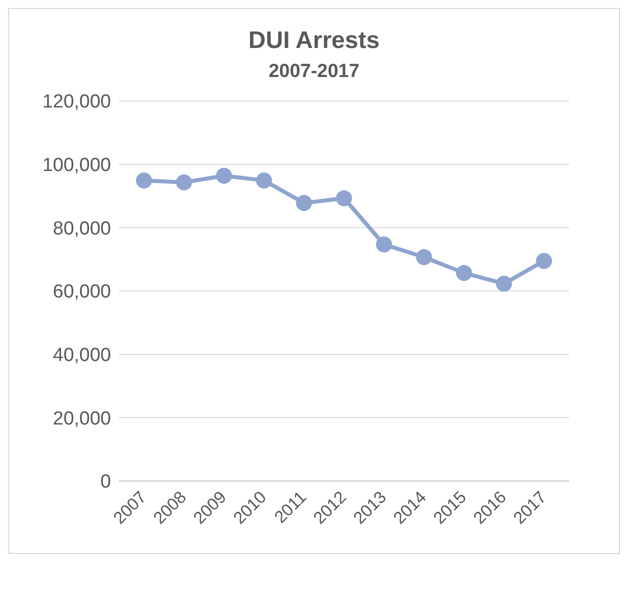  I want to click on y-tick-label: 0, so click(105, 482).